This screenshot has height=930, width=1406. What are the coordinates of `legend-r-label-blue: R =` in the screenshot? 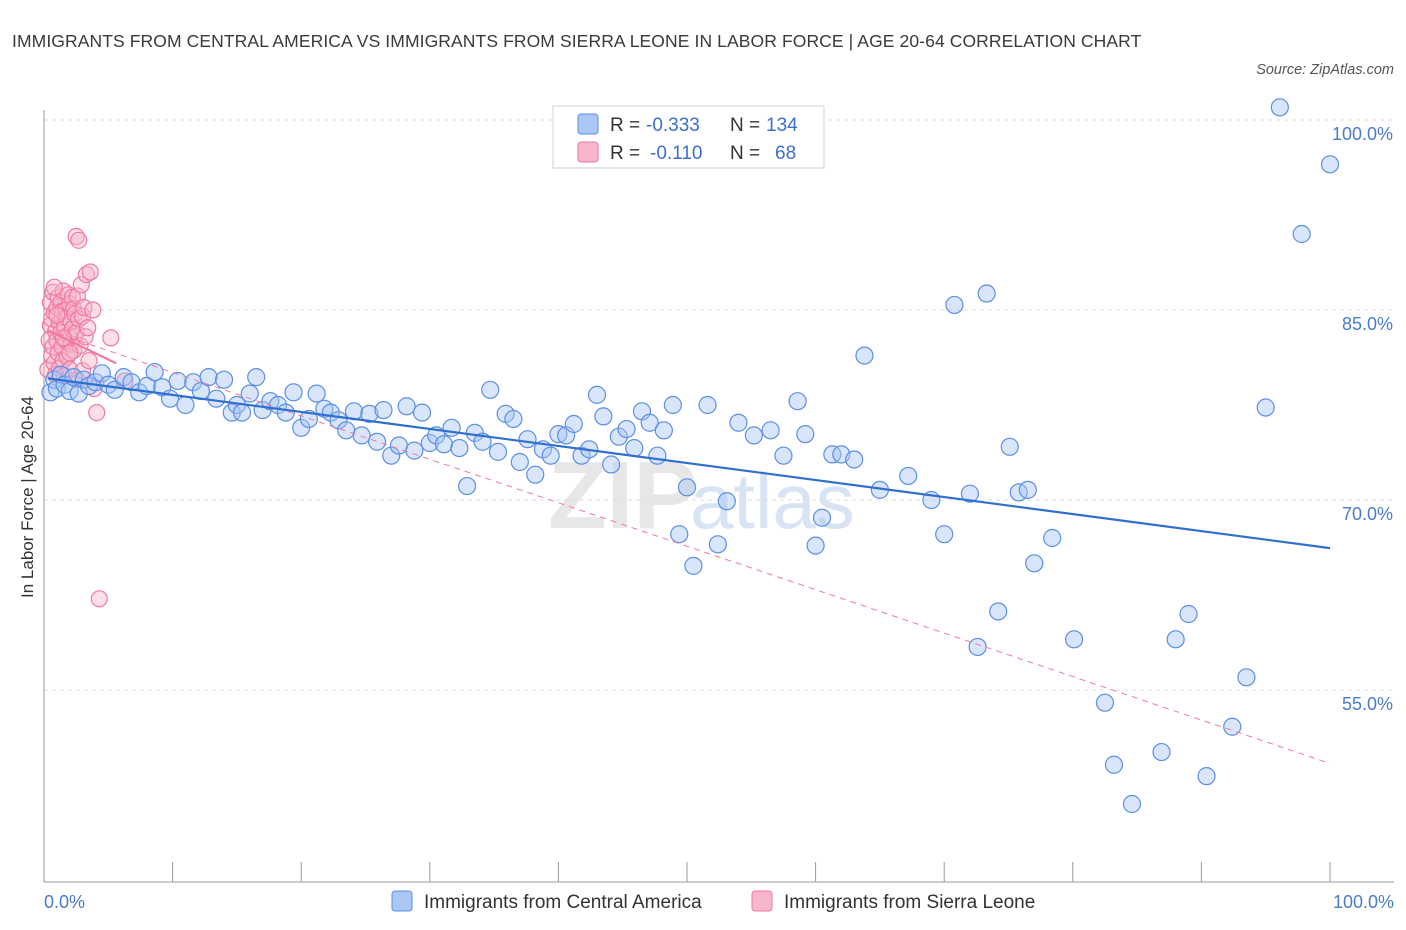 It's located at (625, 125).